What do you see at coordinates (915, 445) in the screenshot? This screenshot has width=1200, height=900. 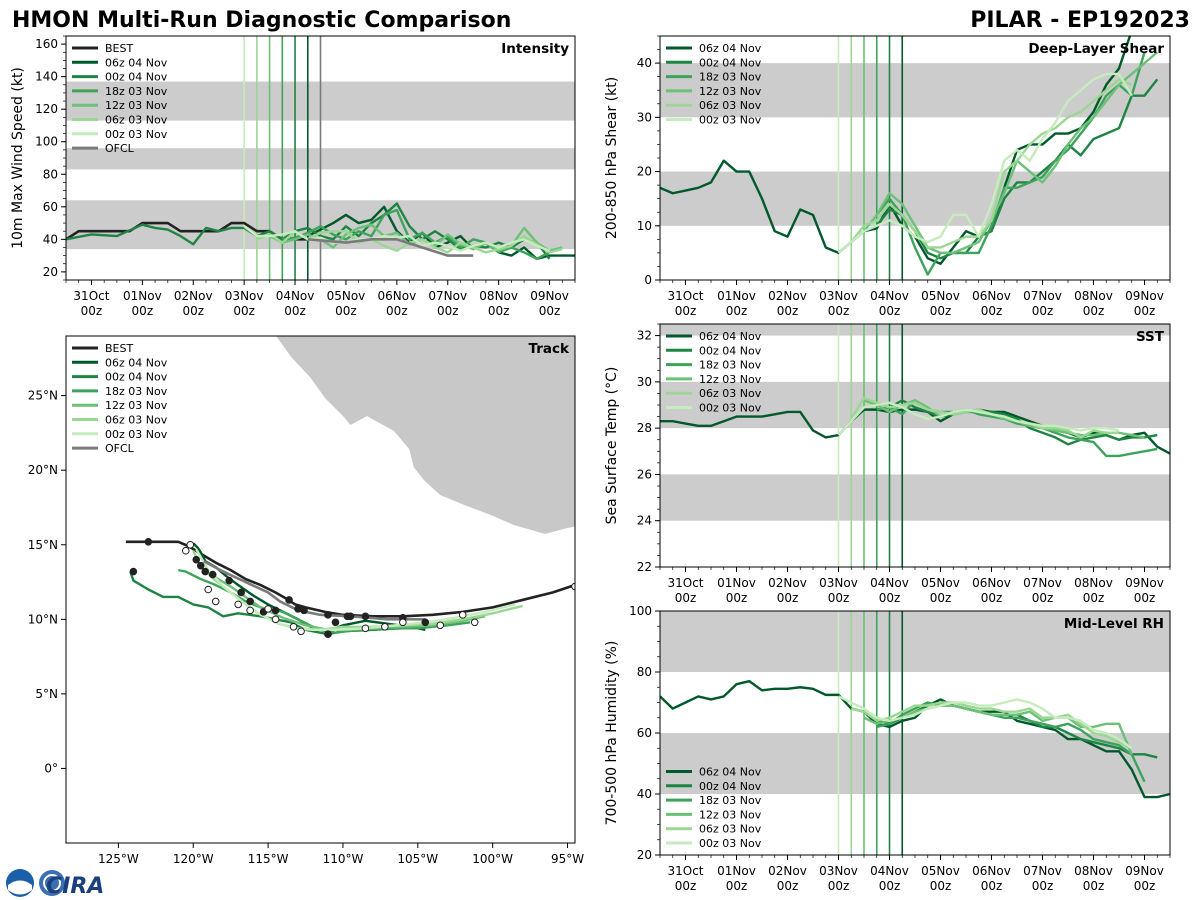 I see `sst-plot-area` at bounding box center [915, 445].